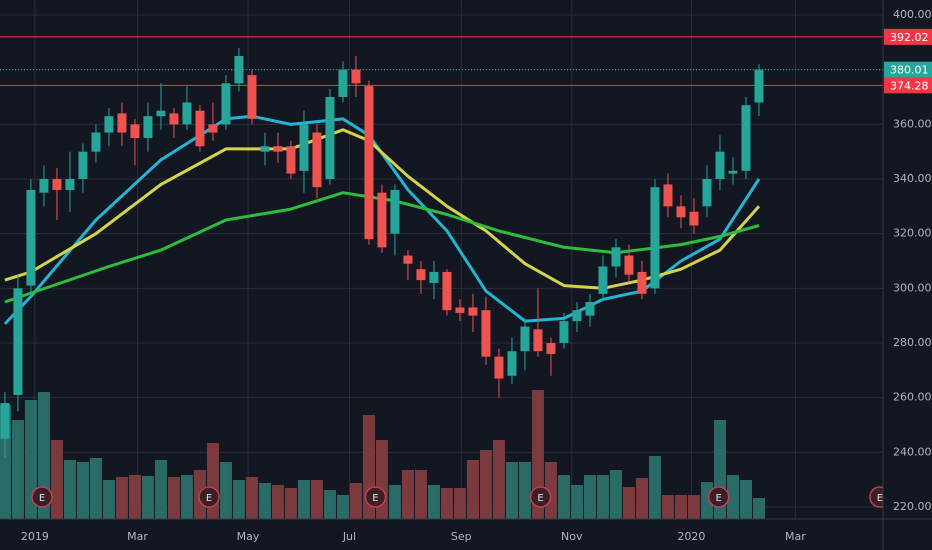  I want to click on x-tick-label: May, so click(248, 536).